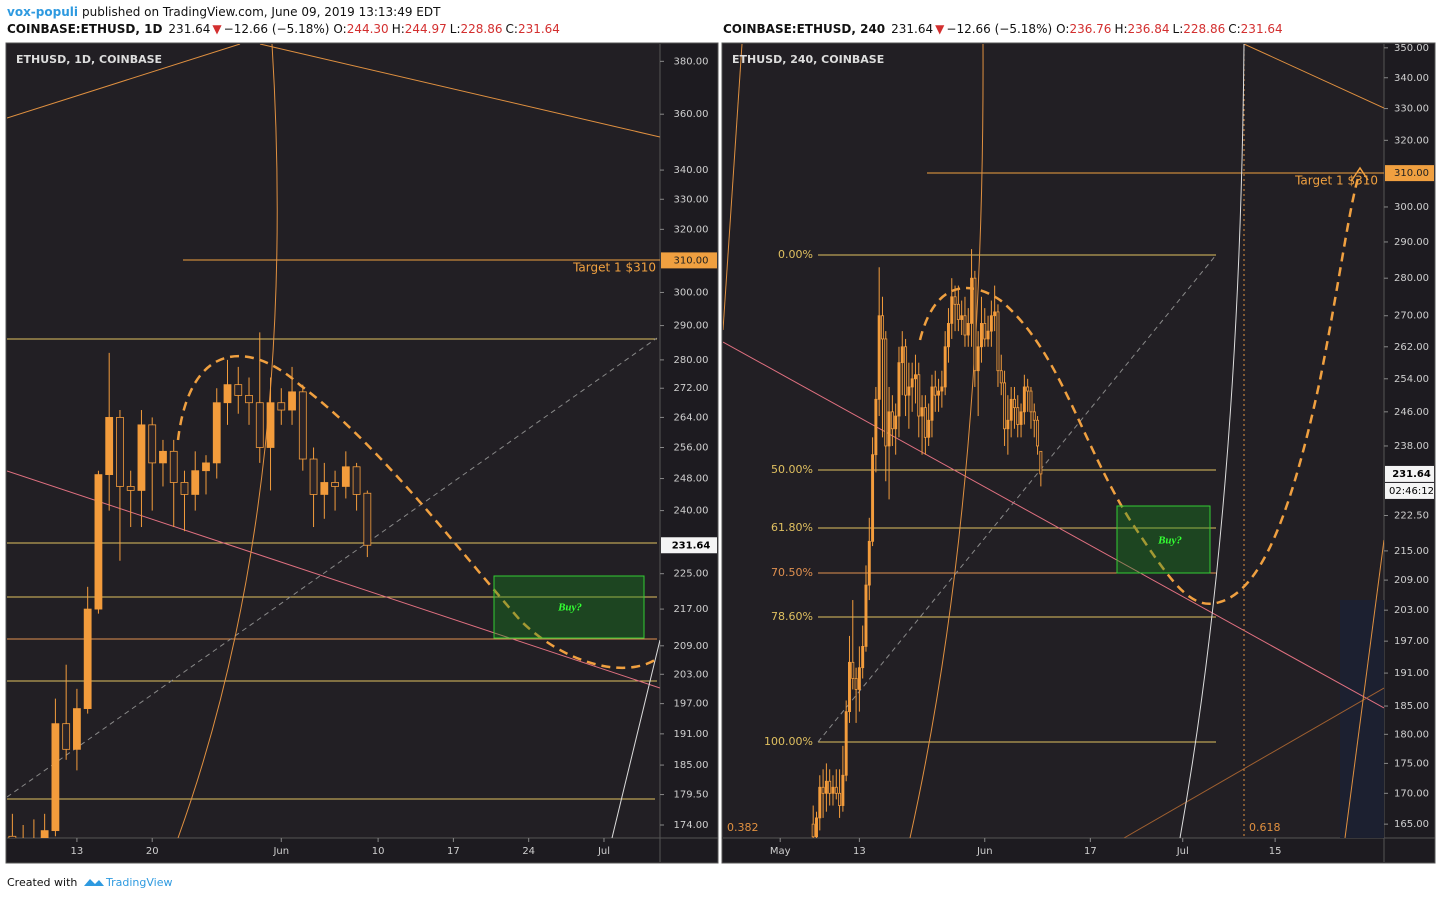 This screenshot has height=900, width=1441. Describe the element at coordinates (398, 29) in the screenshot. I see `ohlc-key: H:` at that location.